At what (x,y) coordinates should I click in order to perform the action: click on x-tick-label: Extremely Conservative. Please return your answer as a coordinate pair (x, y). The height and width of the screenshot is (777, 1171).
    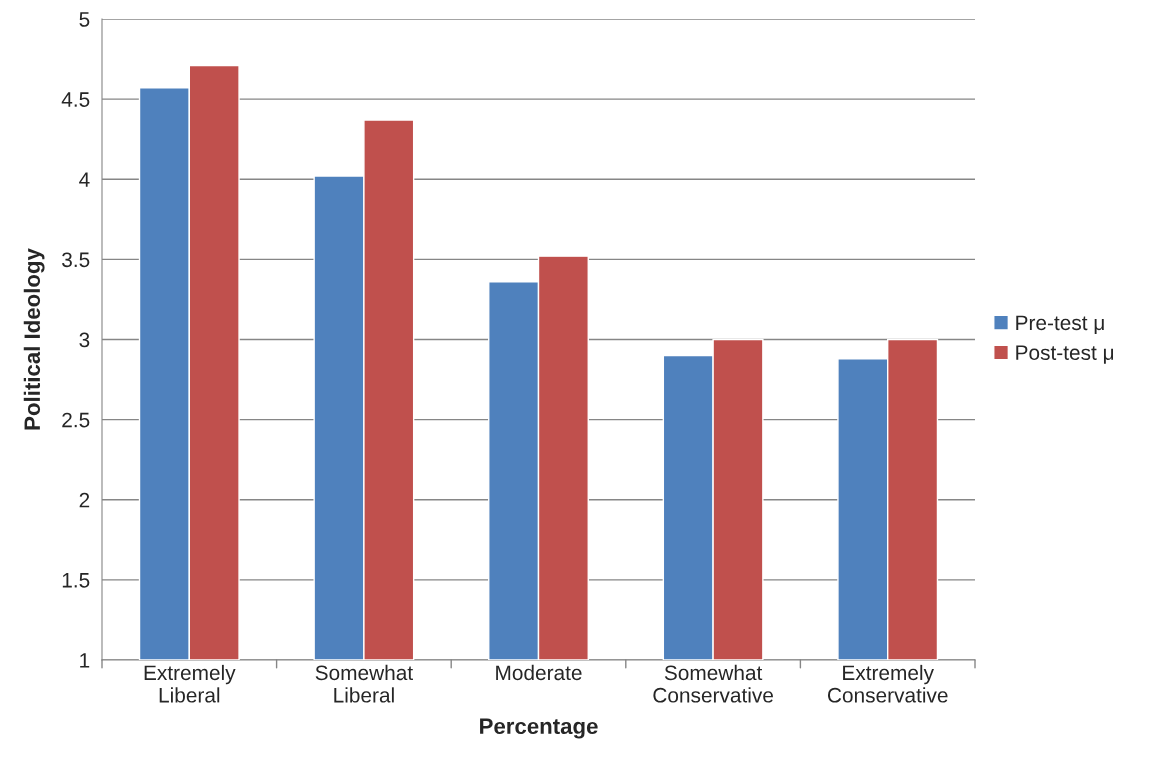
    Looking at the image, I should click on (887, 683).